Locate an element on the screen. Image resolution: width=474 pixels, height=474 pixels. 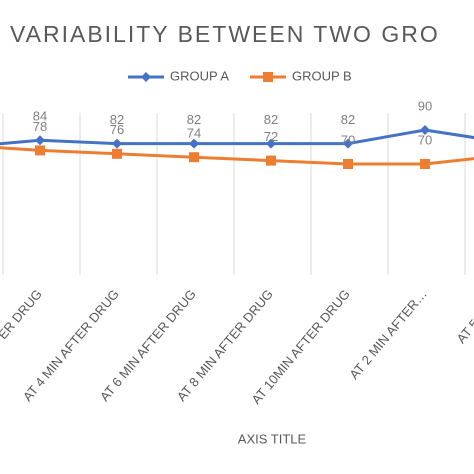
x-tick-label: ER DRUG is located at coordinates (22, 314).